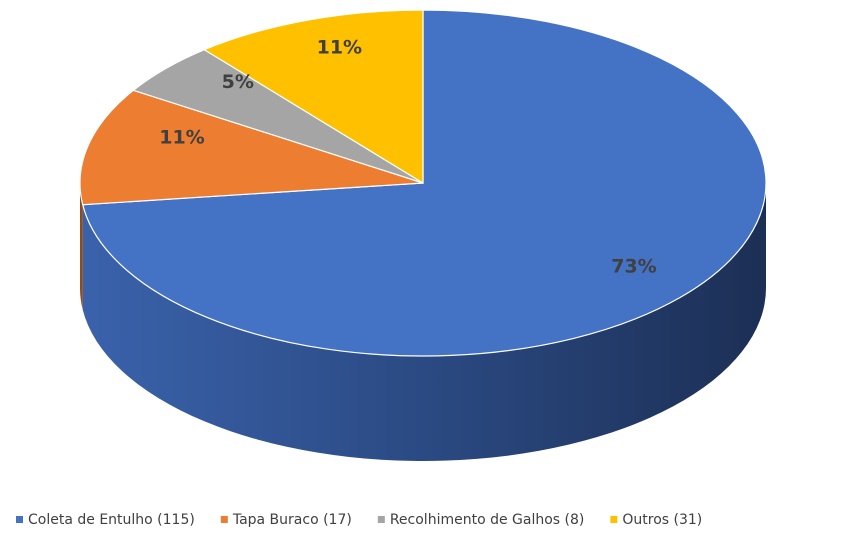 The image size is (849, 534). What do you see at coordinates (81, 246) in the screenshot?
I see `pie-slice-side` at bounding box center [81, 246].